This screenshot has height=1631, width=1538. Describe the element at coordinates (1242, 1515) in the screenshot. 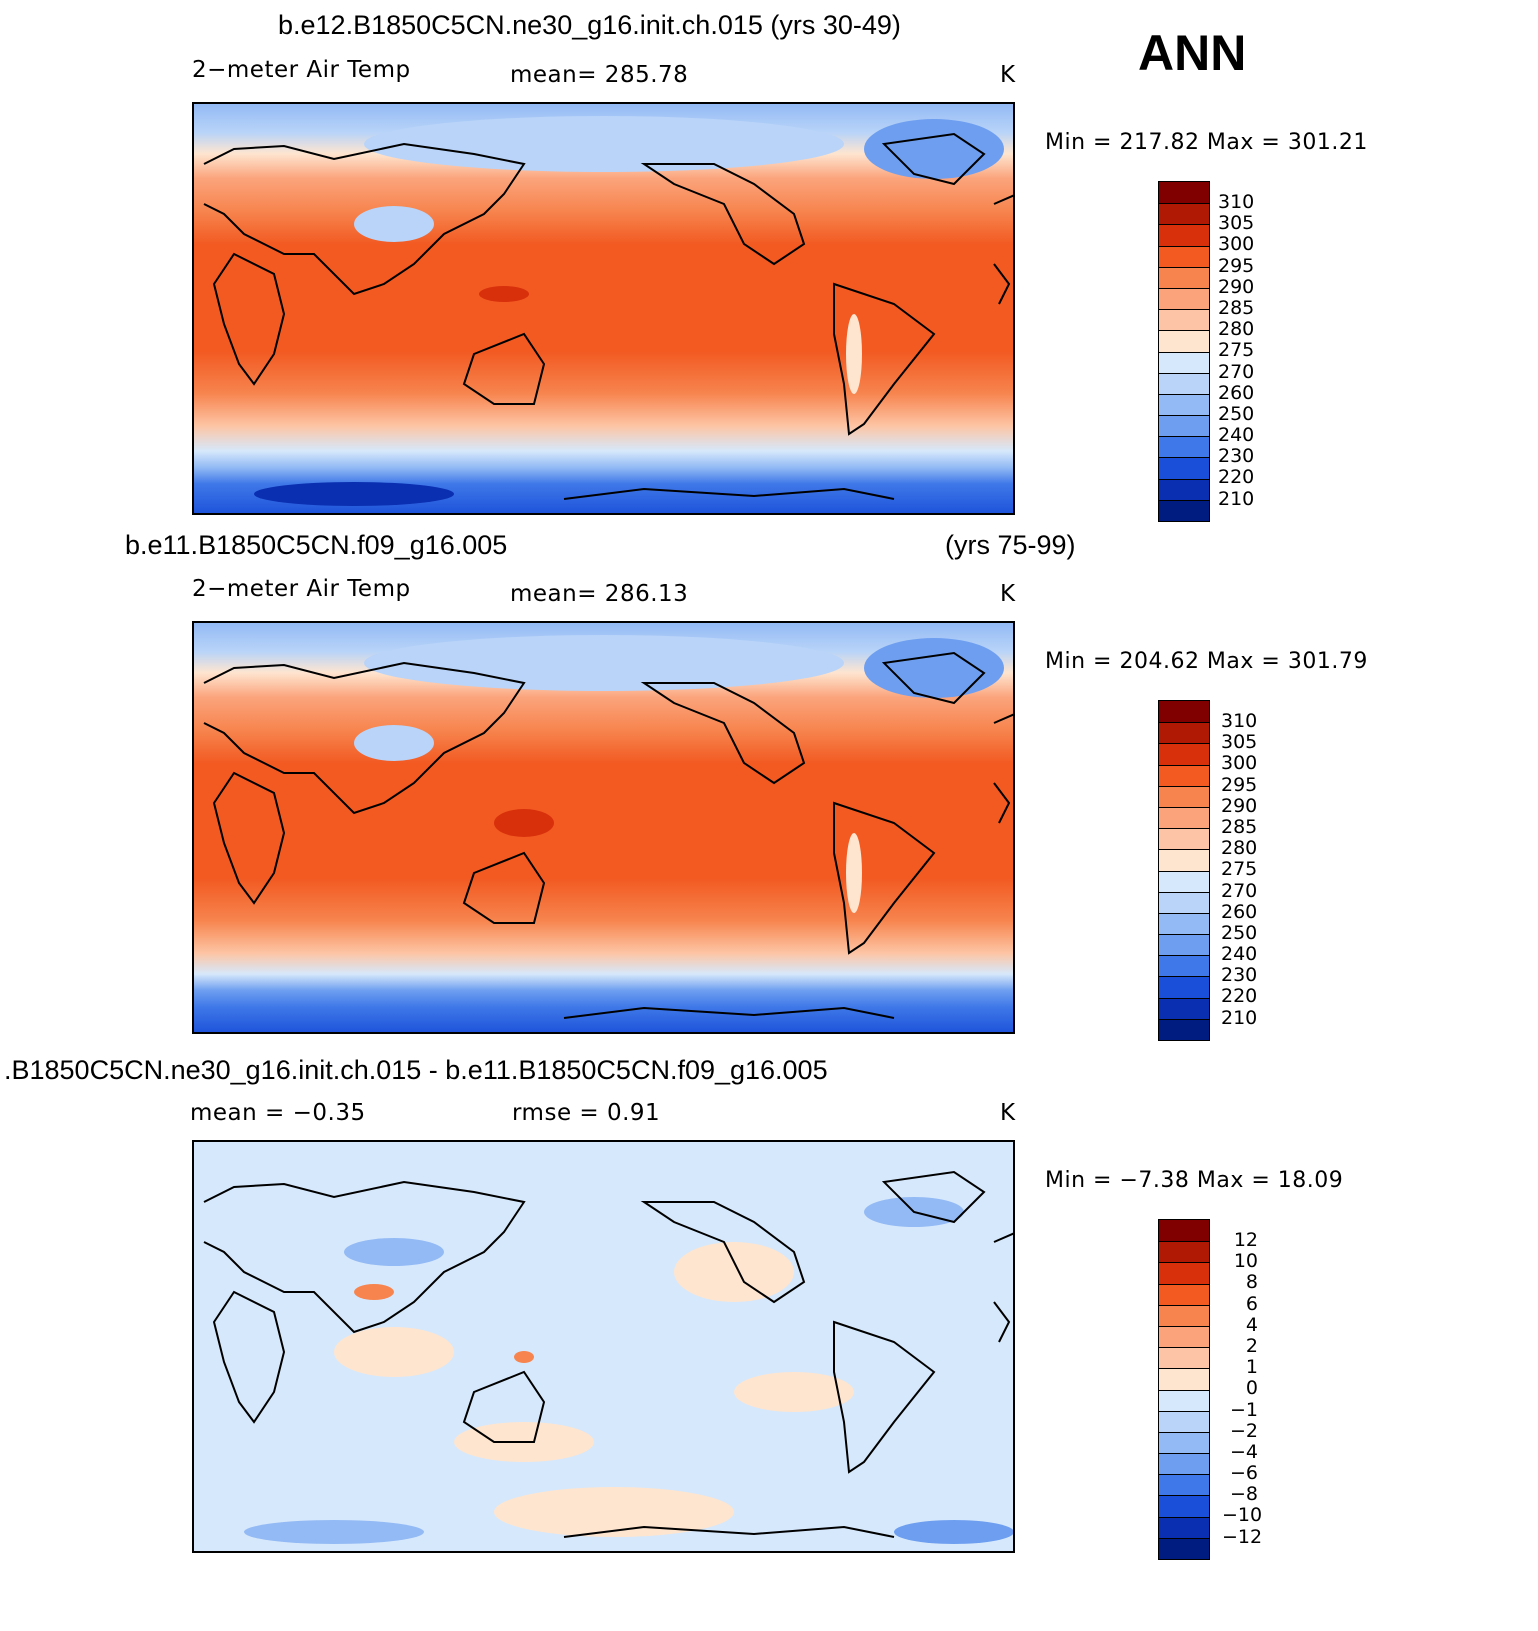

I see `colorbar-label: −10` at that location.